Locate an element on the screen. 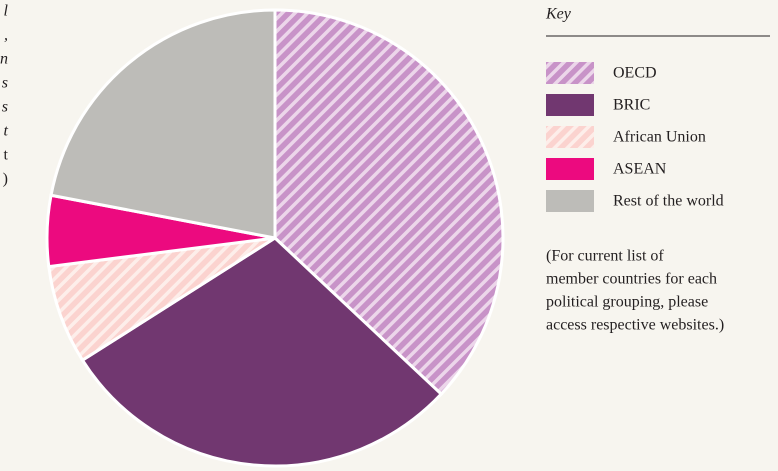 This screenshot has height=471, width=778. legend-label: ASEAN is located at coordinates (640, 169).